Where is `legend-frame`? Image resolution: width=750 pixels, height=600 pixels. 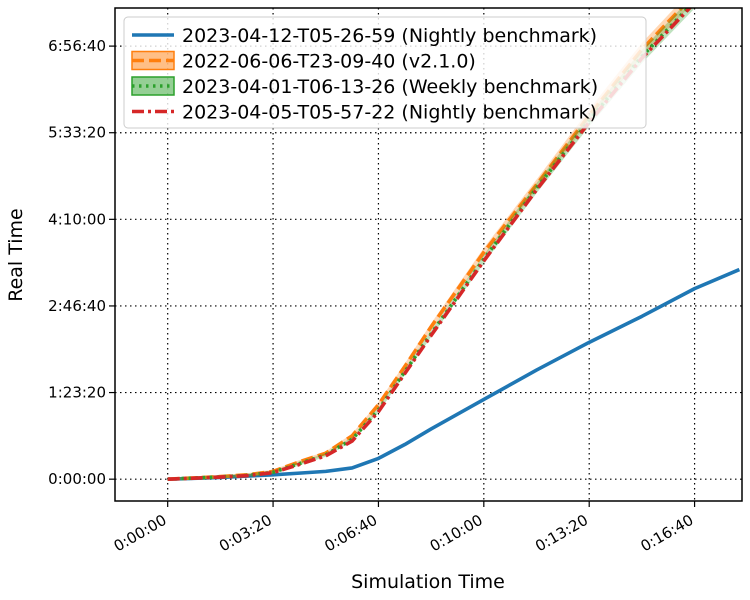
legend-frame is located at coordinates (385, 72).